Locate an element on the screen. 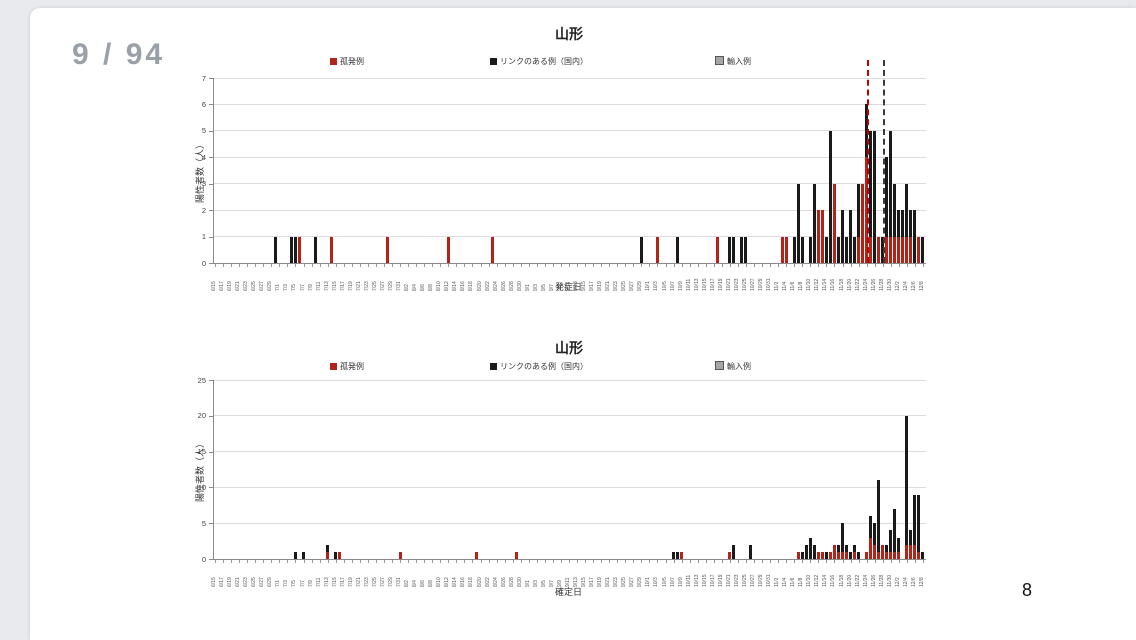 The image size is (1136, 640). x-axis-tick-label: 11/6 is located at coordinates (793, 582).